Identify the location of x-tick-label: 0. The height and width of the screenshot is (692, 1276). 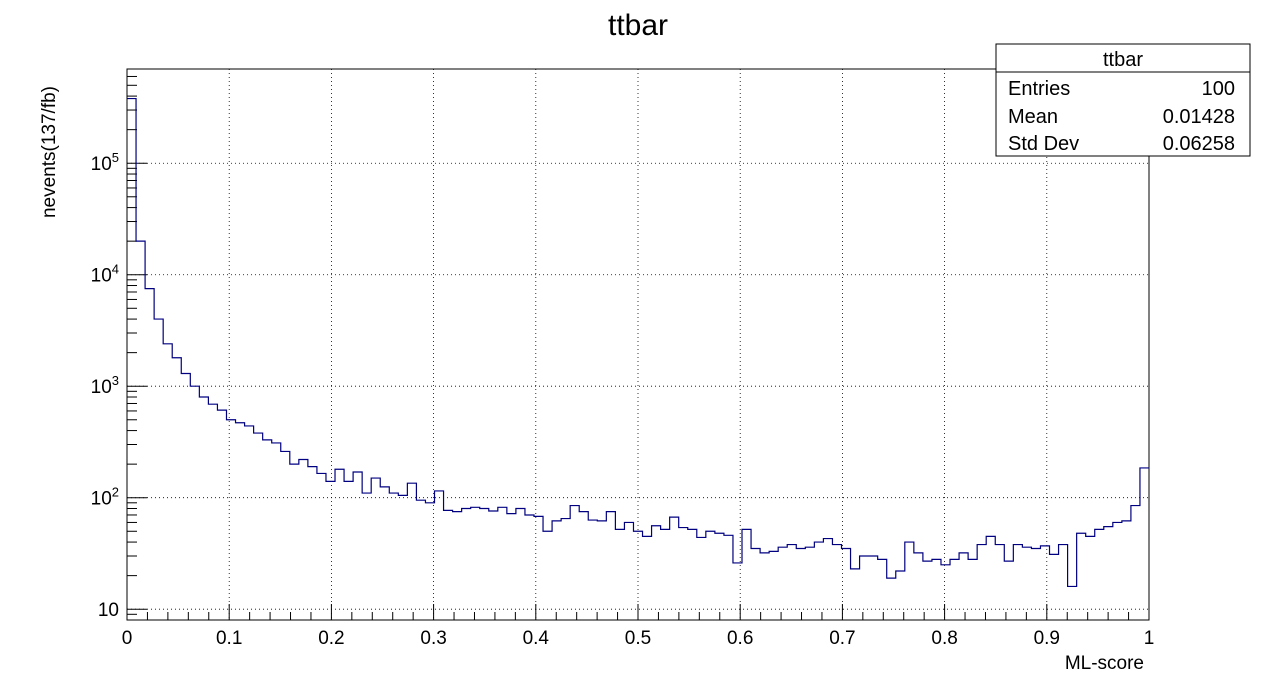
(127, 638).